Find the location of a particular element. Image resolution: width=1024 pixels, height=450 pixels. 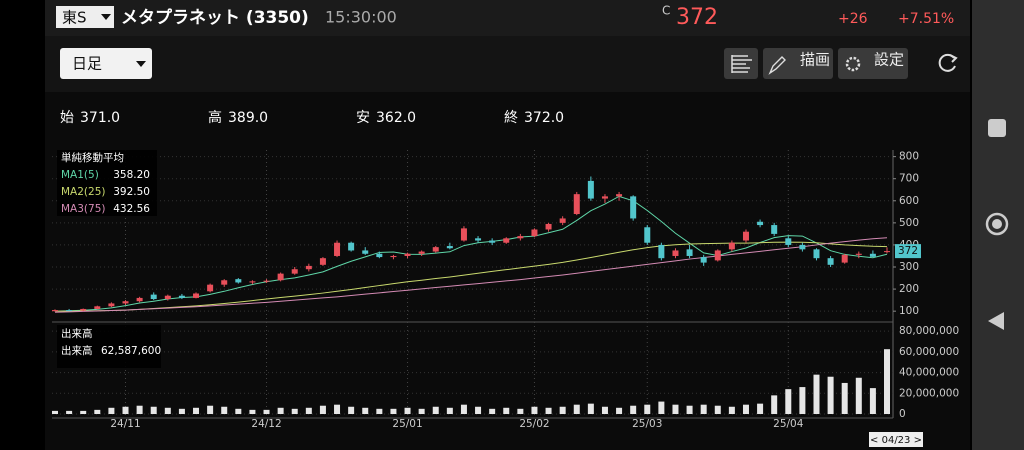

ma-legend-name: MA3(75) is located at coordinates (83, 209).